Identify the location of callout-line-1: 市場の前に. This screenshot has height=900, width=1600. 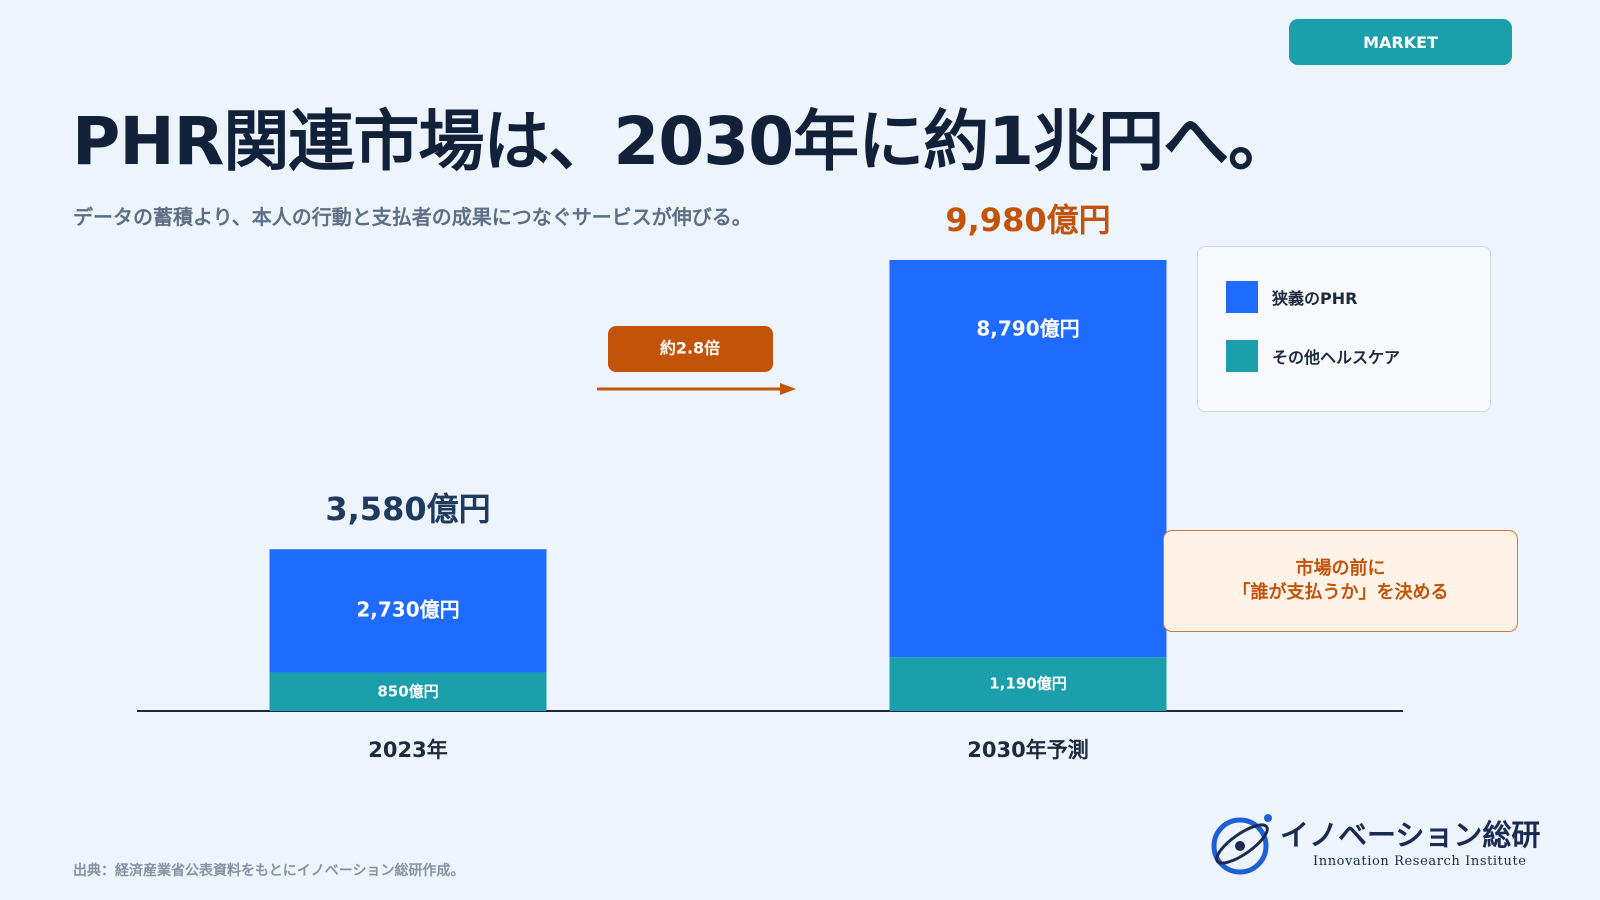
(1340, 568).